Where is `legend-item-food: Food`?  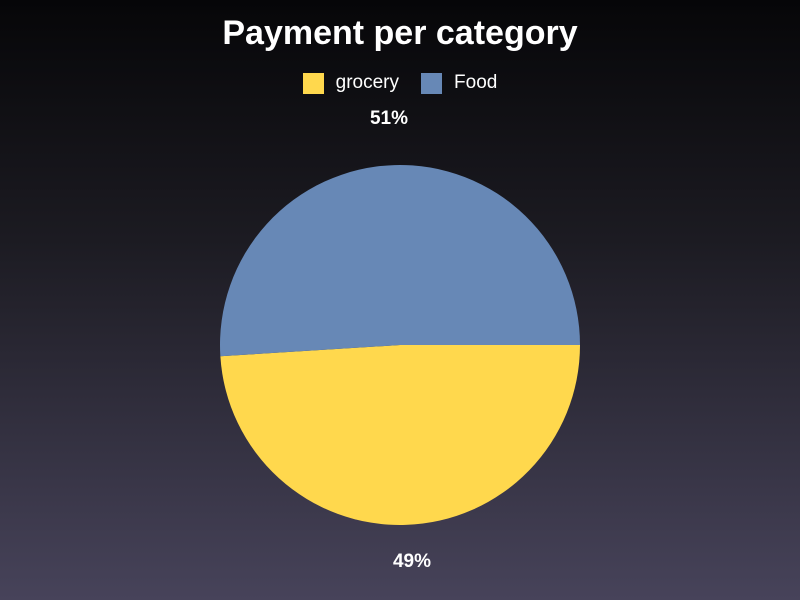
legend-item-food: Food is located at coordinates (459, 83).